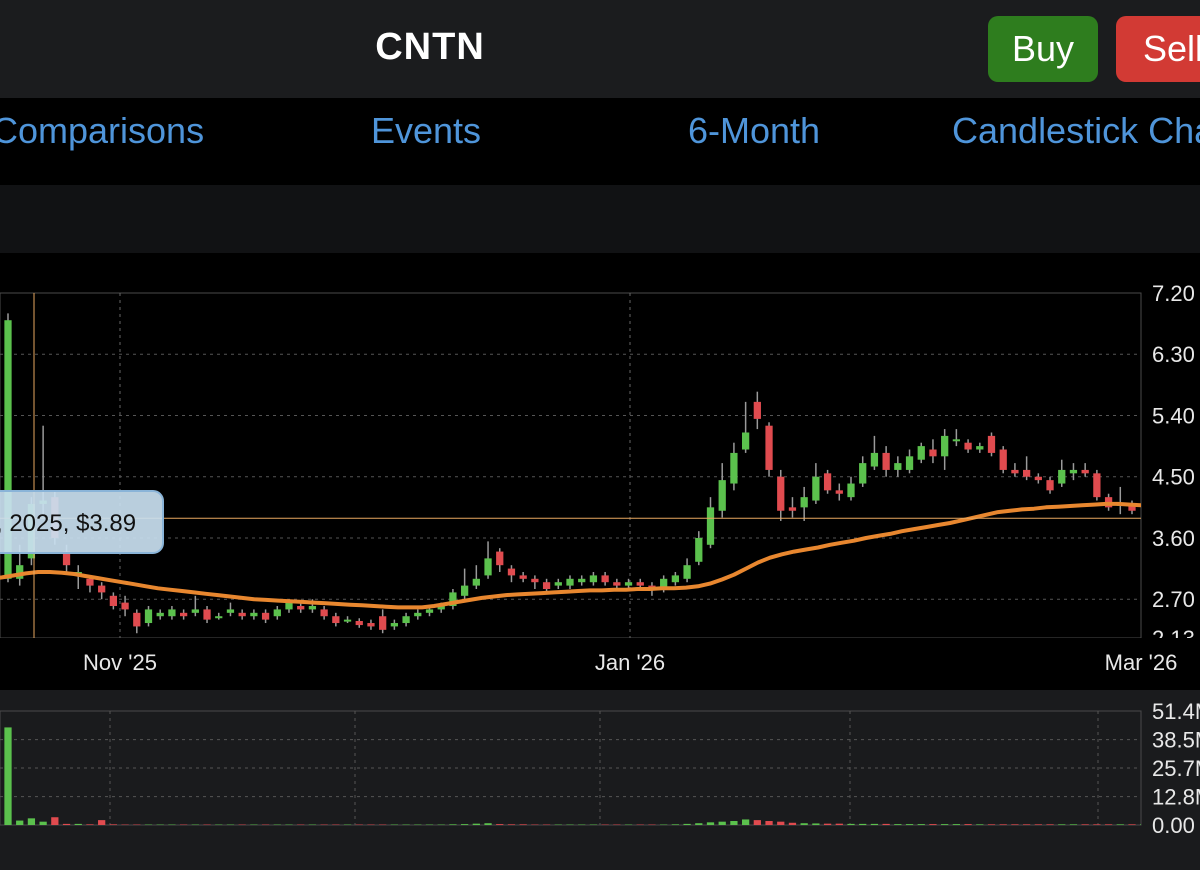  I want to click on buy-button: Buy, so click(1043, 49).